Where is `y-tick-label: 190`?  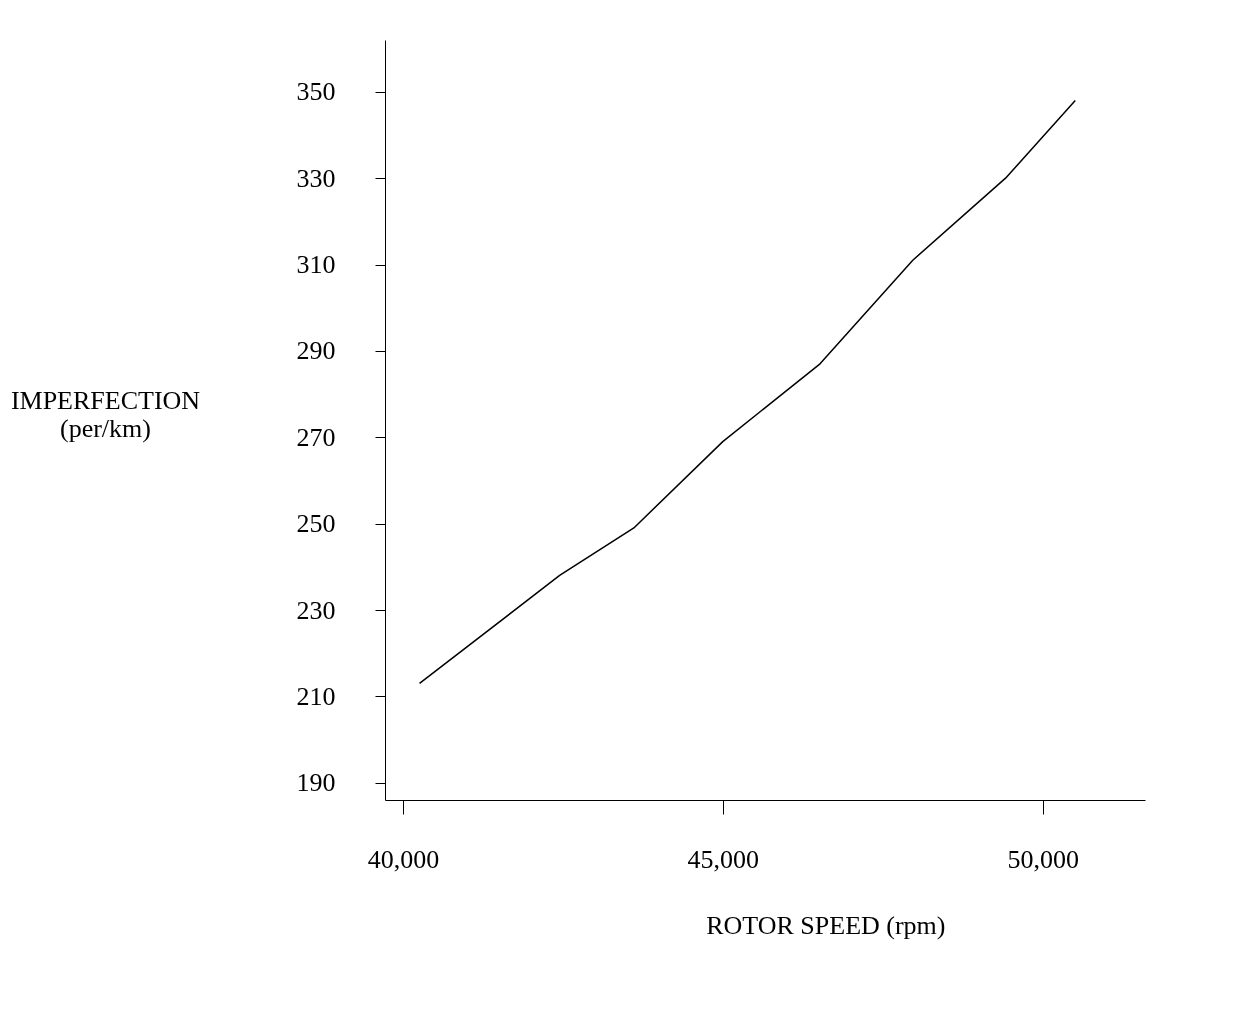 y-tick-label: 190 is located at coordinates (316, 783).